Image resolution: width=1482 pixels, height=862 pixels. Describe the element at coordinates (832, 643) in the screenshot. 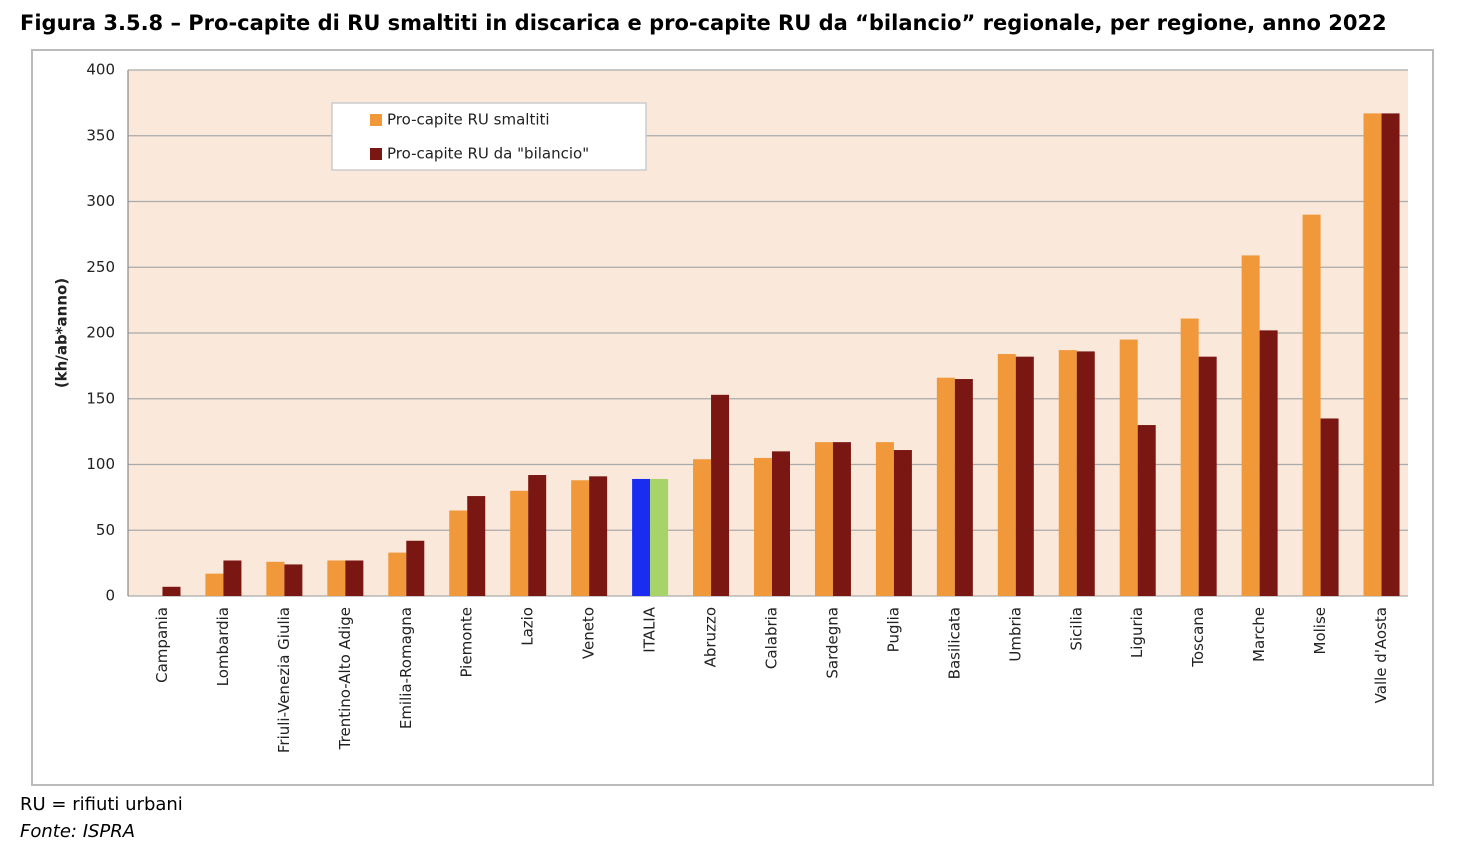

I see `x-tick-label: Sardegna` at that location.